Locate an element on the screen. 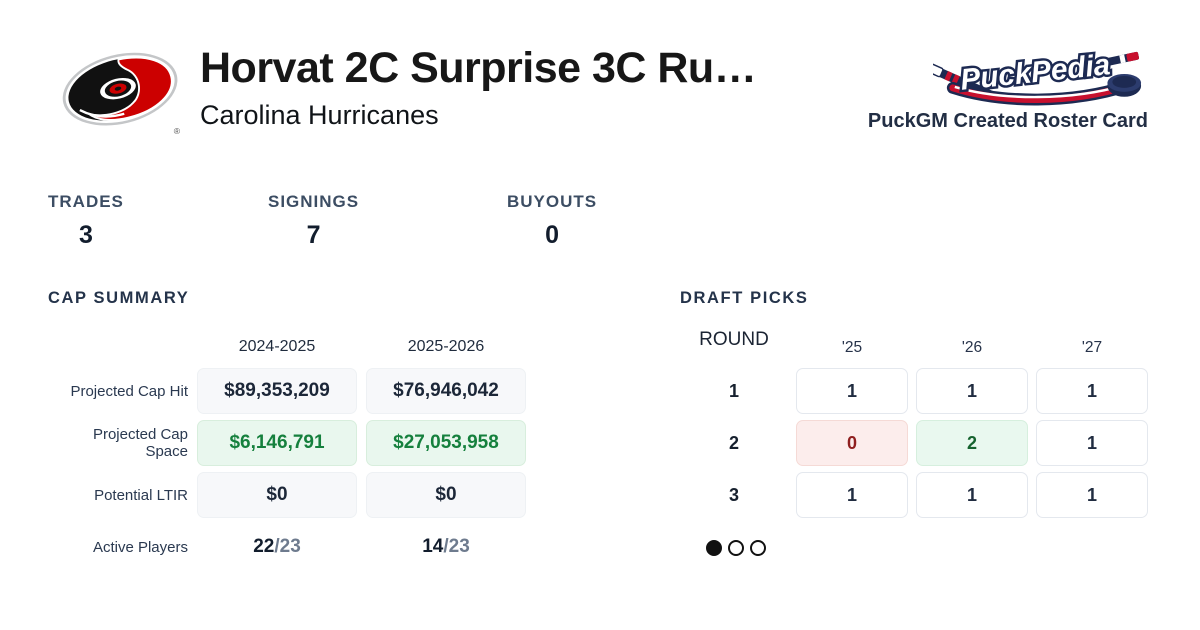 The width and height of the screenshot is (1200, 630). team-name: Carolina Hurricanes is located at coordinates (319, 115).